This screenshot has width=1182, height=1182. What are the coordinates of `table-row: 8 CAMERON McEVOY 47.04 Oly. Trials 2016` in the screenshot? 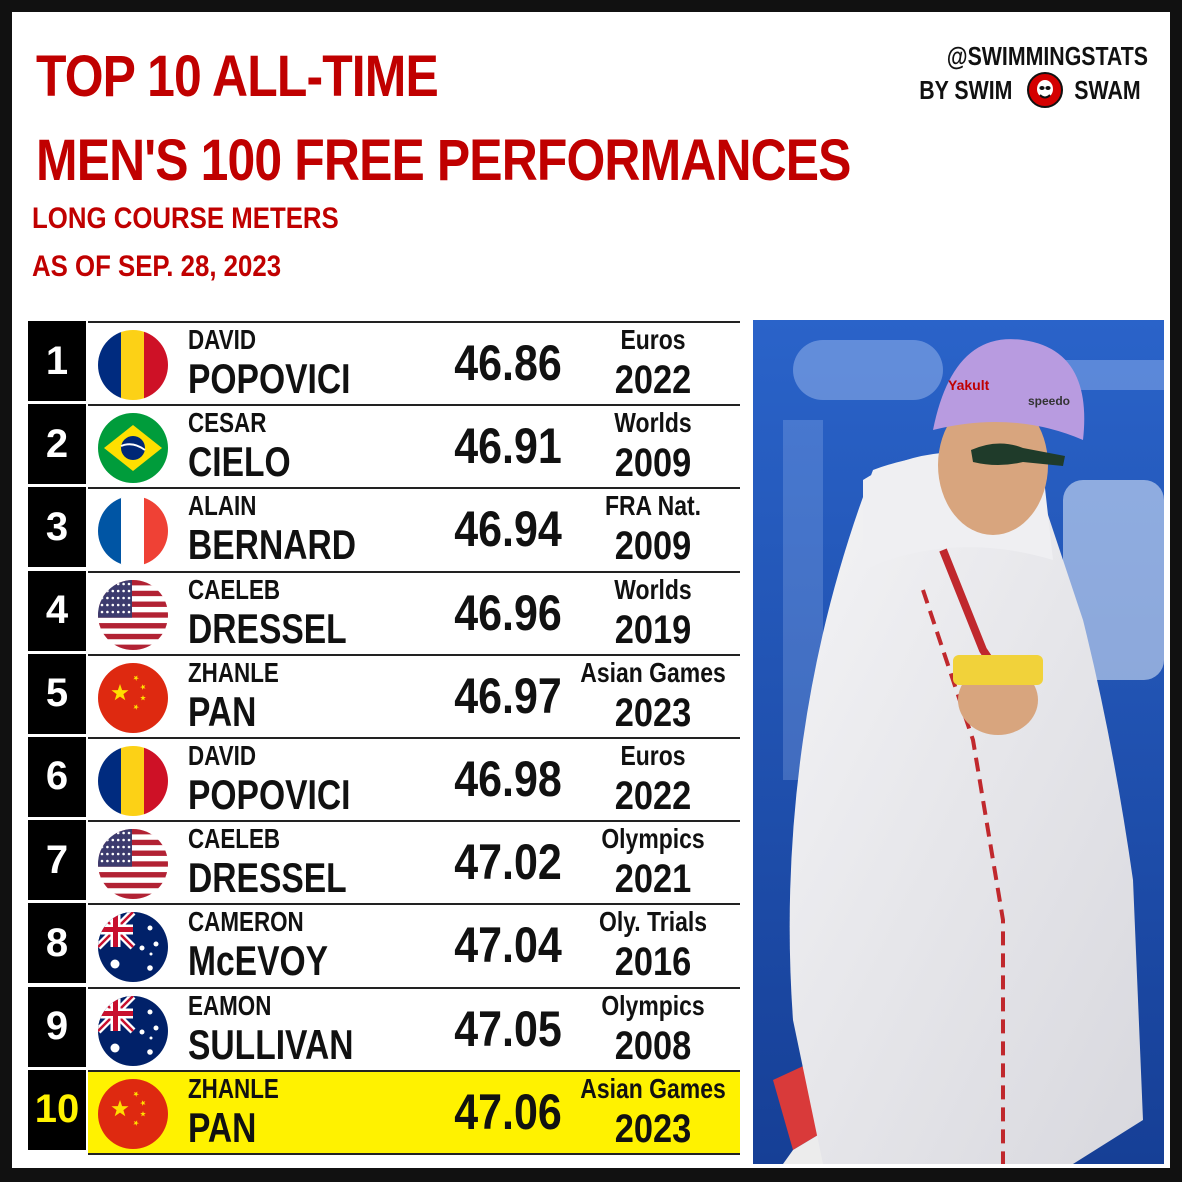 It's located at (384, 944).